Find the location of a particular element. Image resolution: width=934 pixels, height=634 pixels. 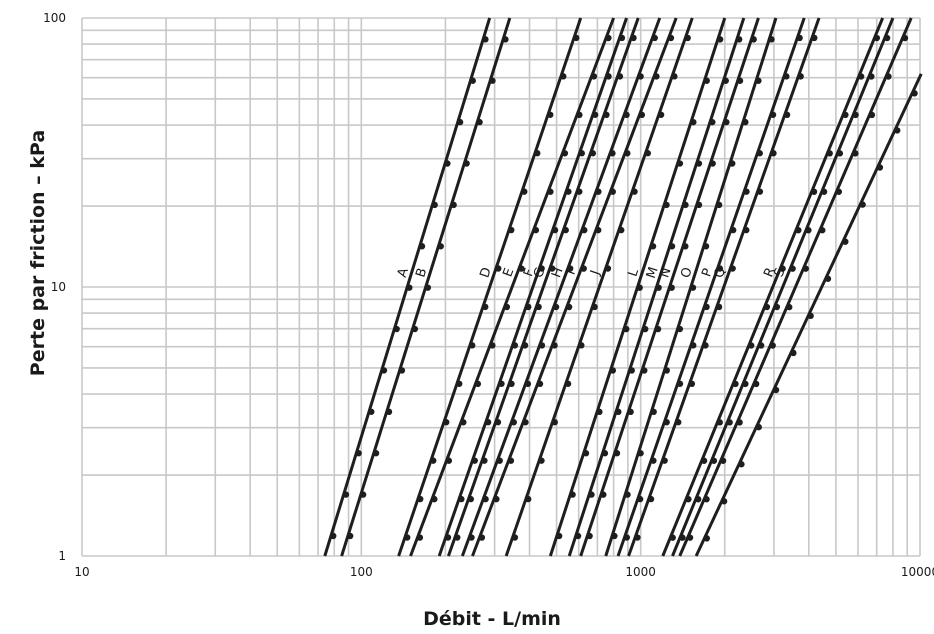

x-tick-label: 10000 is located at coordinates (917, 572).